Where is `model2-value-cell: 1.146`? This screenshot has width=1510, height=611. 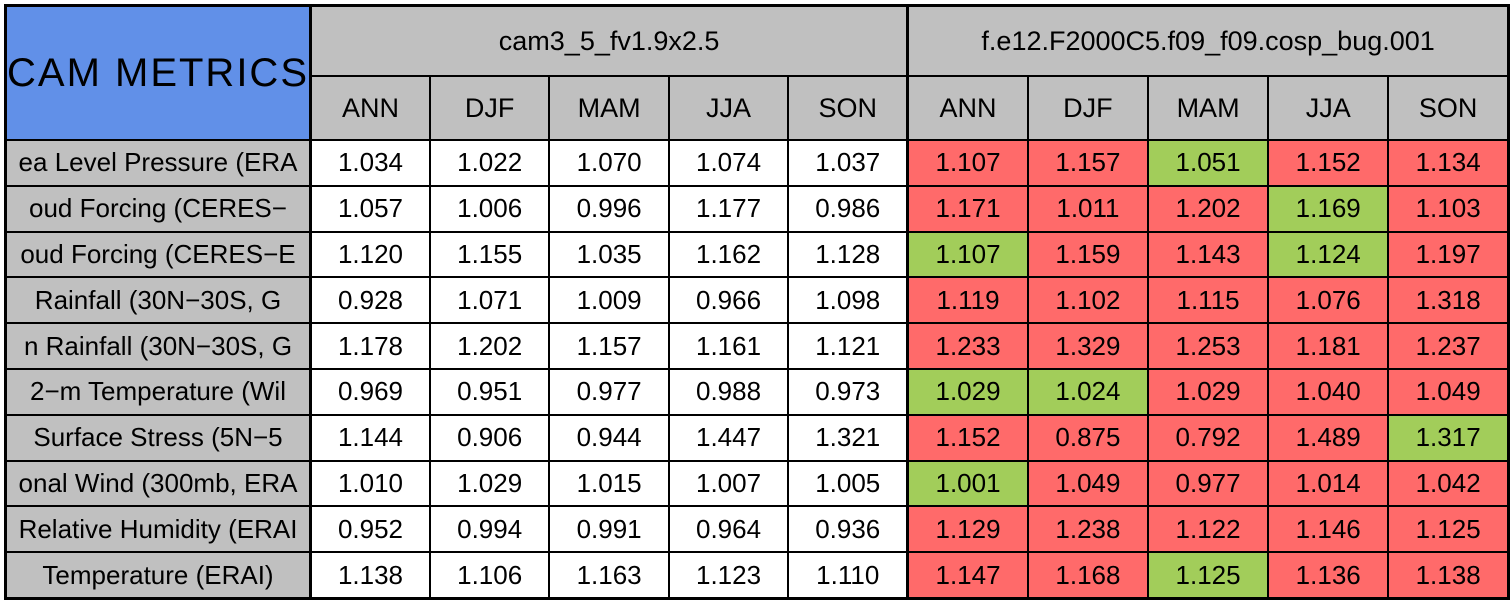 model2-value-cell: 1.146 is located at coordinates (1328, 529).